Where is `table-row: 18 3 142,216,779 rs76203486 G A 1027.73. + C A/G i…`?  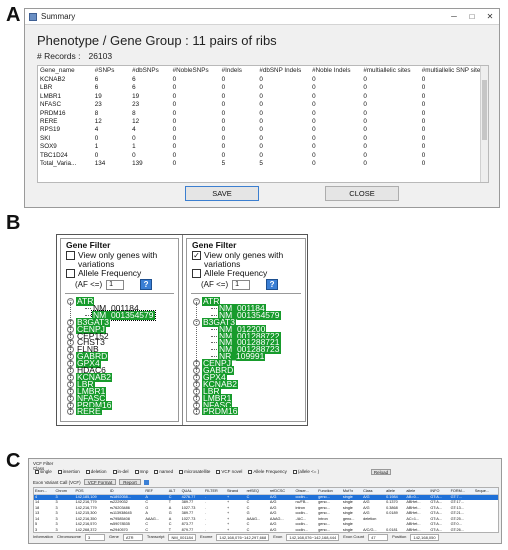 table-row: 18 3 142,216,779 rs76203486 G A 1027.73. + C A/G i… is located at coordinates (266, 508).